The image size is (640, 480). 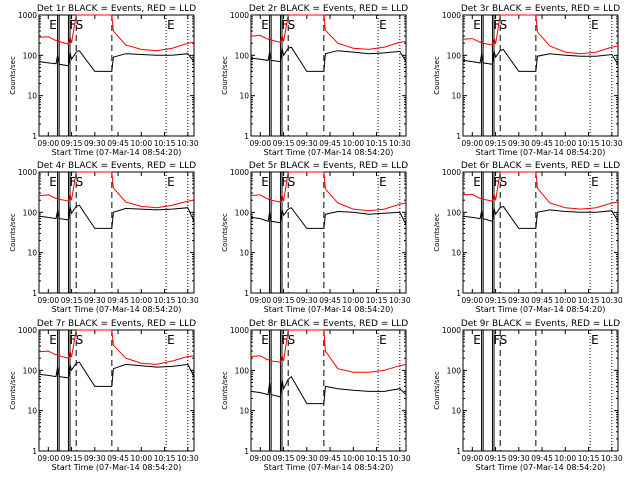 I want to click on panel-7-xlabel: Start Time (07-Mar-14 08:54:20), so click(x=117, y=467).